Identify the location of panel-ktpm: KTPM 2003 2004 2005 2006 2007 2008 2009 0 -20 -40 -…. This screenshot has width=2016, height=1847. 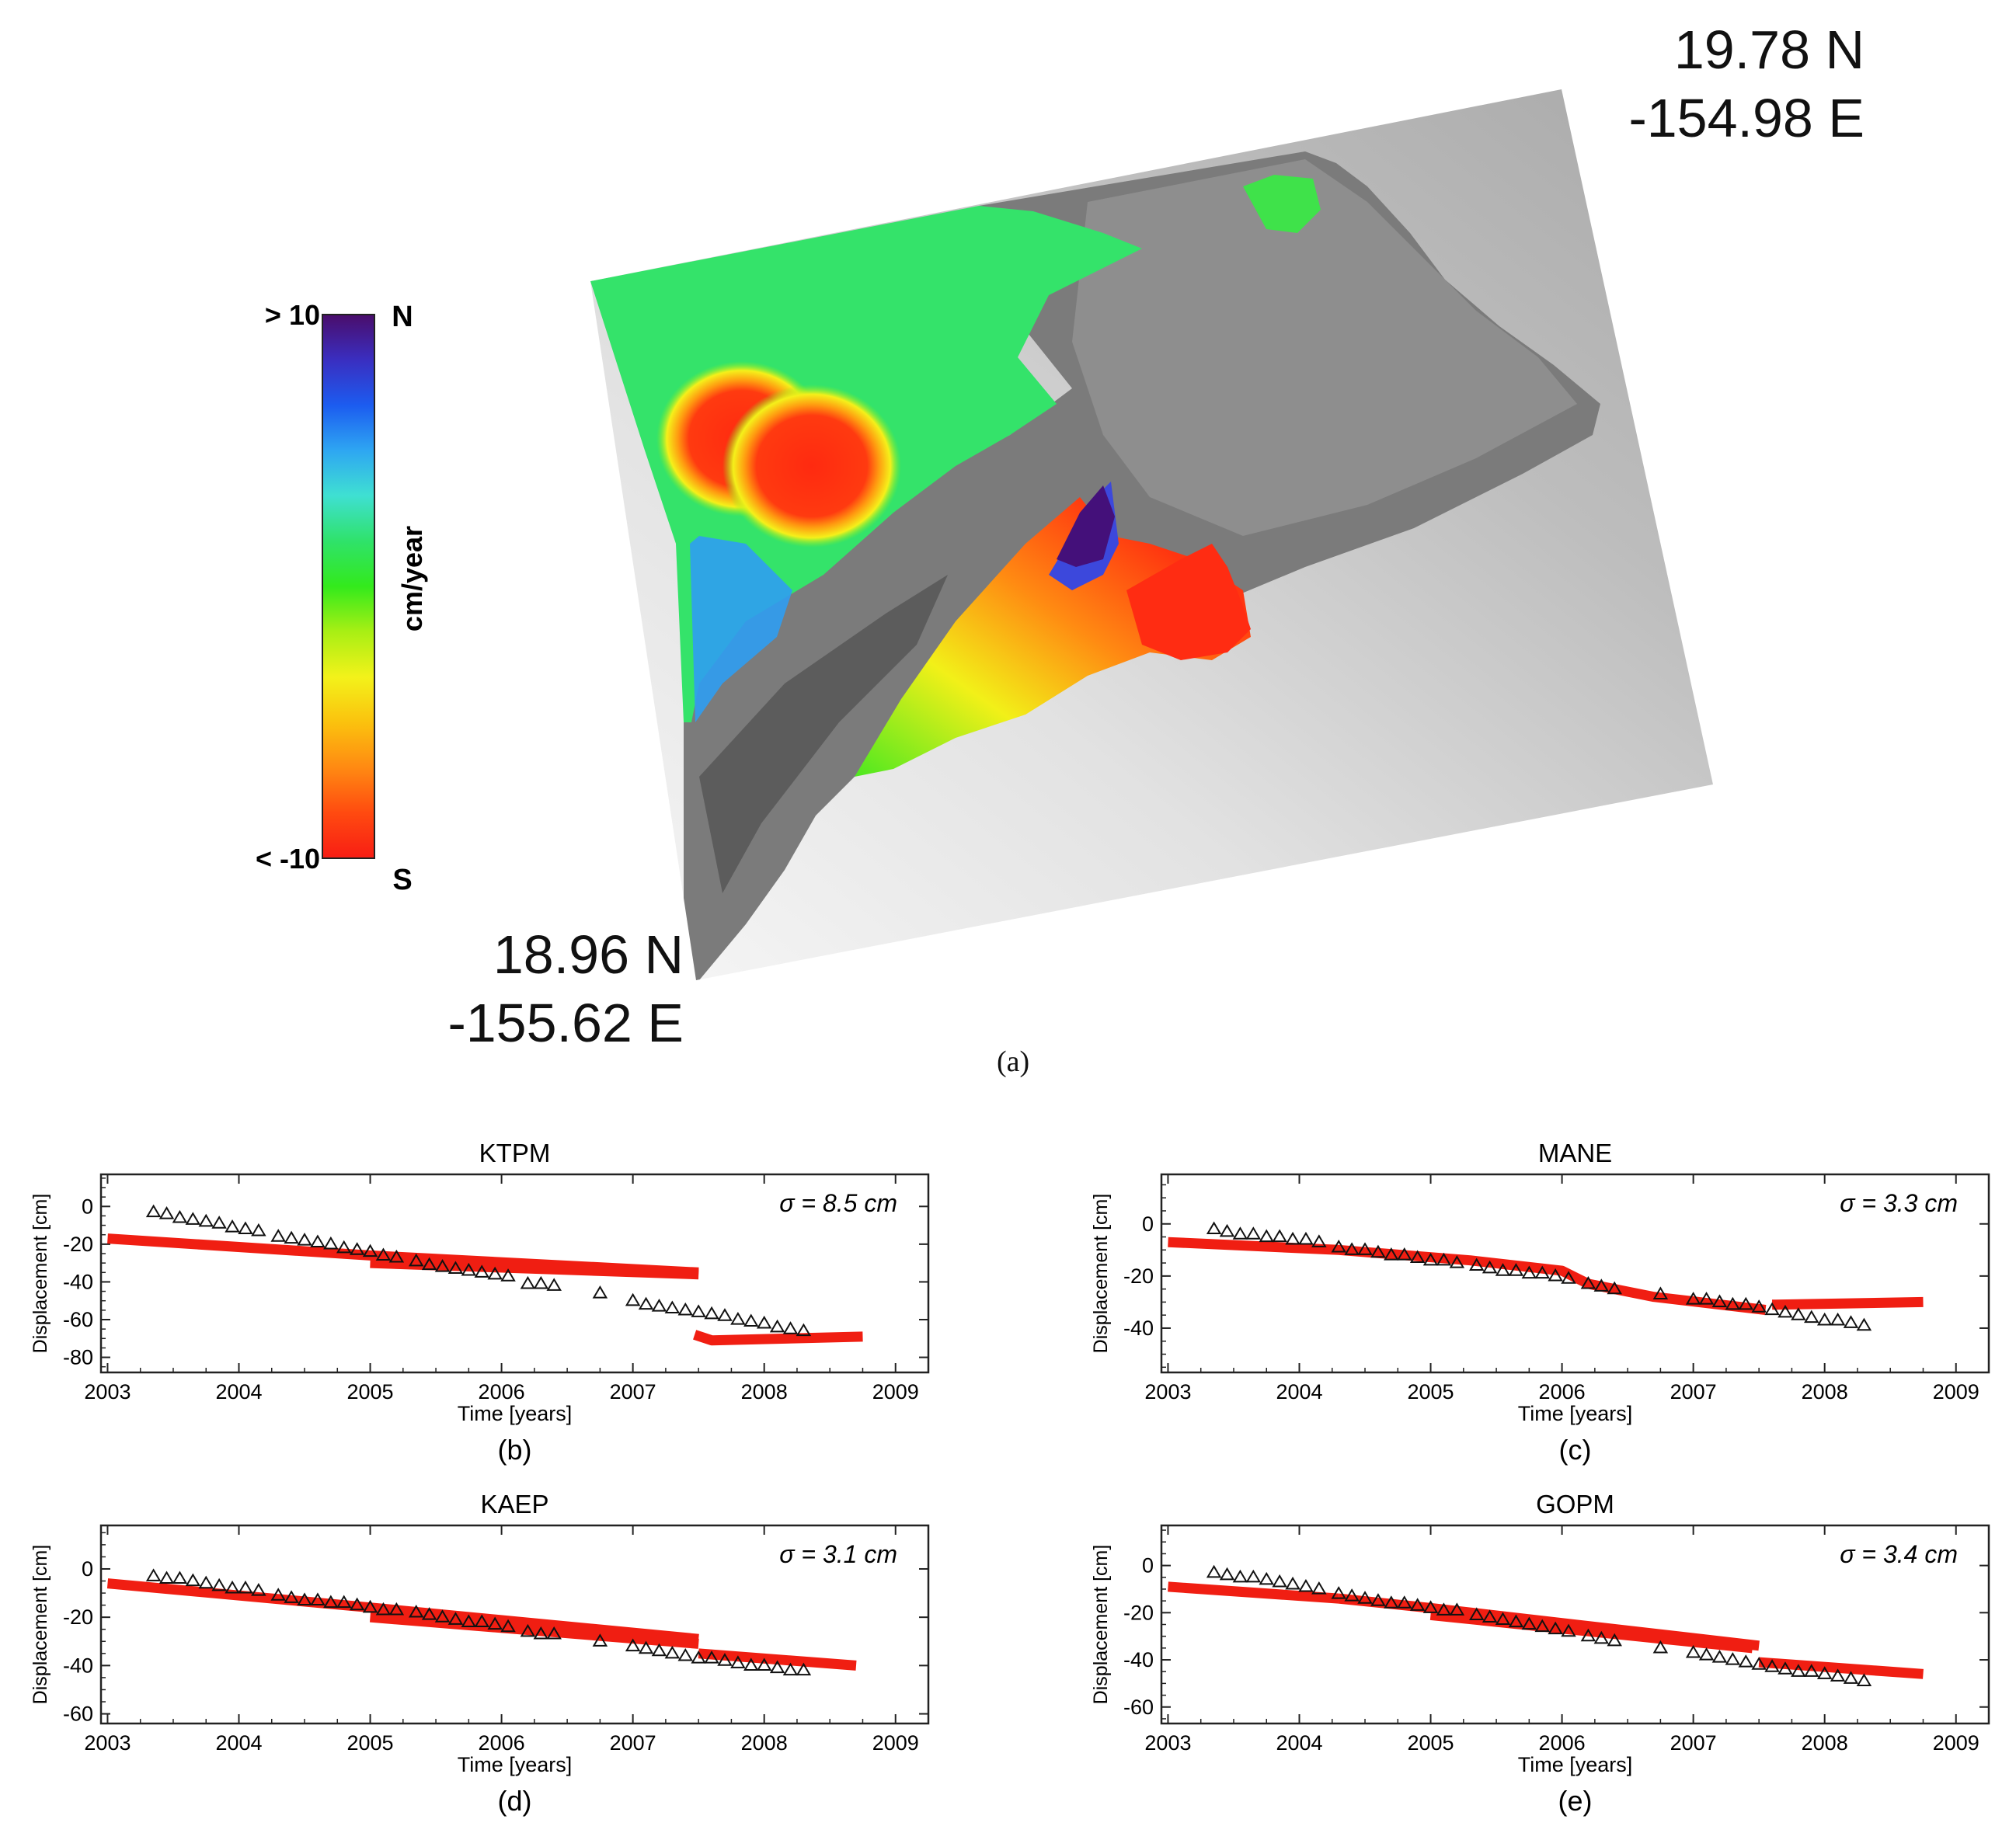
(482, 1307).